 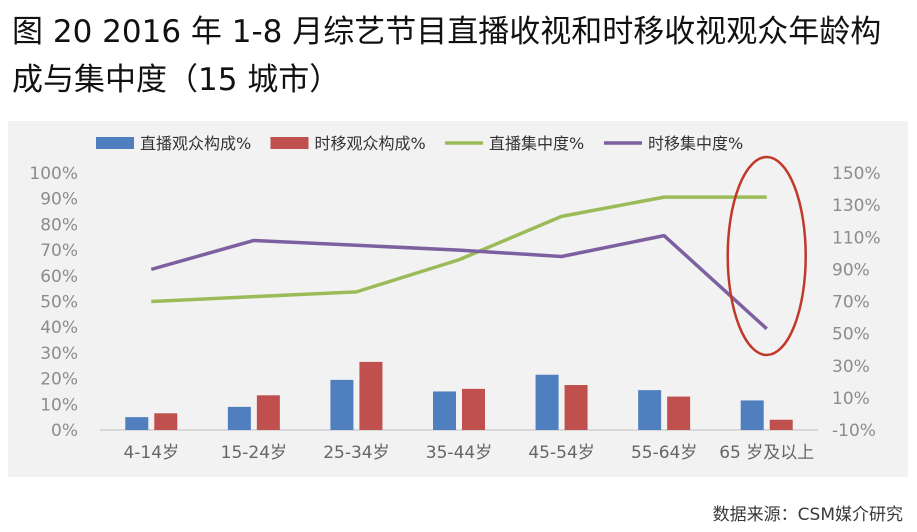 What do you see at coordinates (59, 328) in the screenshot?
I see `y-left-tick-label: 40%` at bounding box center [59, 328].